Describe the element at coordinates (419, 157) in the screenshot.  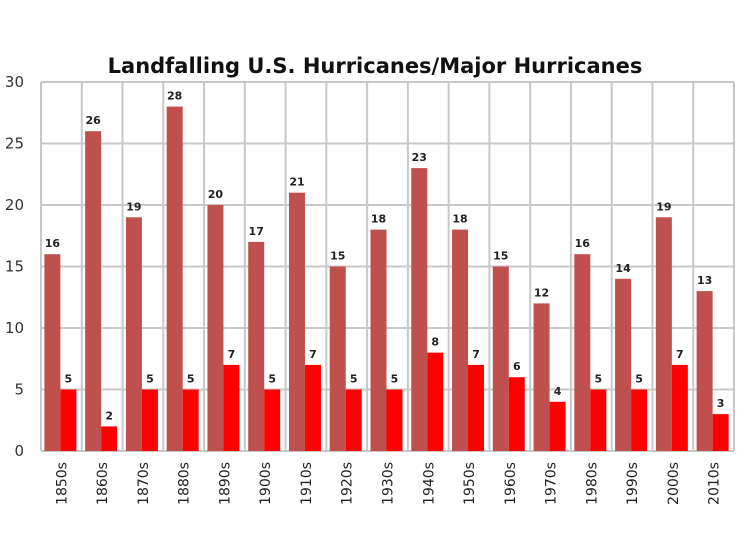
I see `hurricane-data-label: 23` at that location.